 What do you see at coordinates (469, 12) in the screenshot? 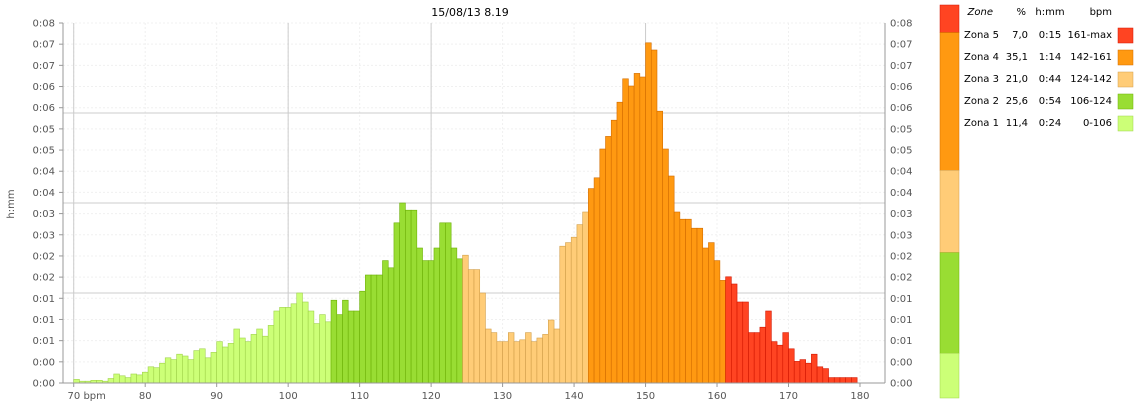
I see `chart-title: 15/08/13 8.19` at bounding box center [469, 12].